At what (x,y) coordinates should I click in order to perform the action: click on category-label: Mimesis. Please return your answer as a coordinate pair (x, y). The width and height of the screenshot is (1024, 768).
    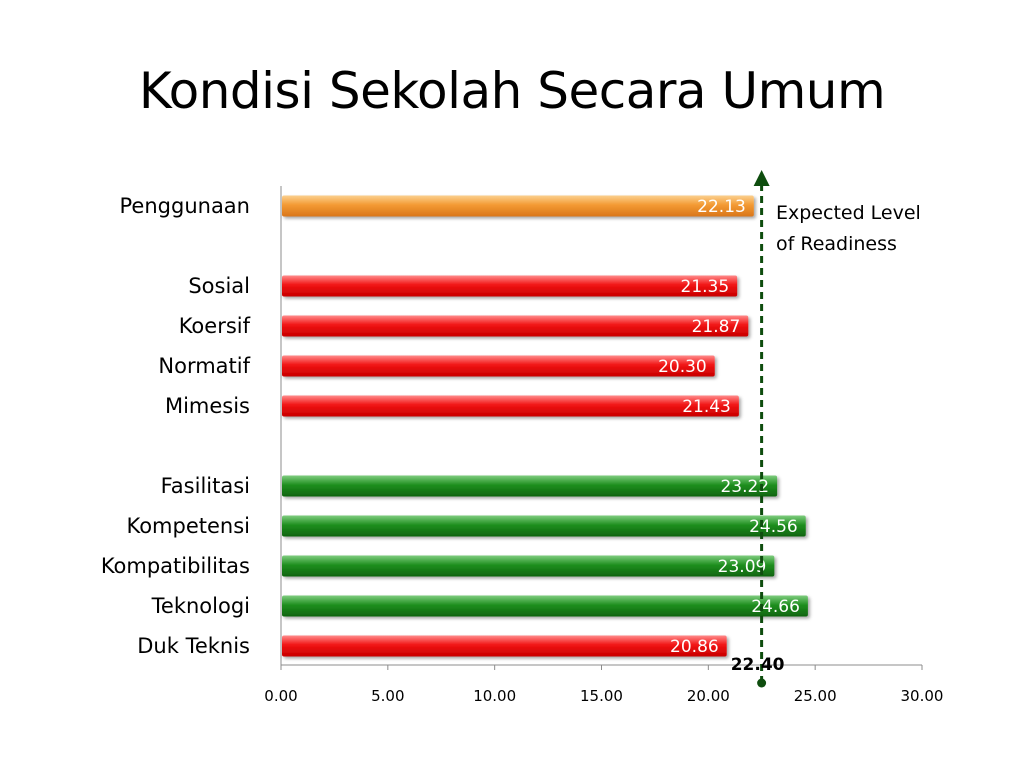
    Looking at the image, I should click on (207, 406).